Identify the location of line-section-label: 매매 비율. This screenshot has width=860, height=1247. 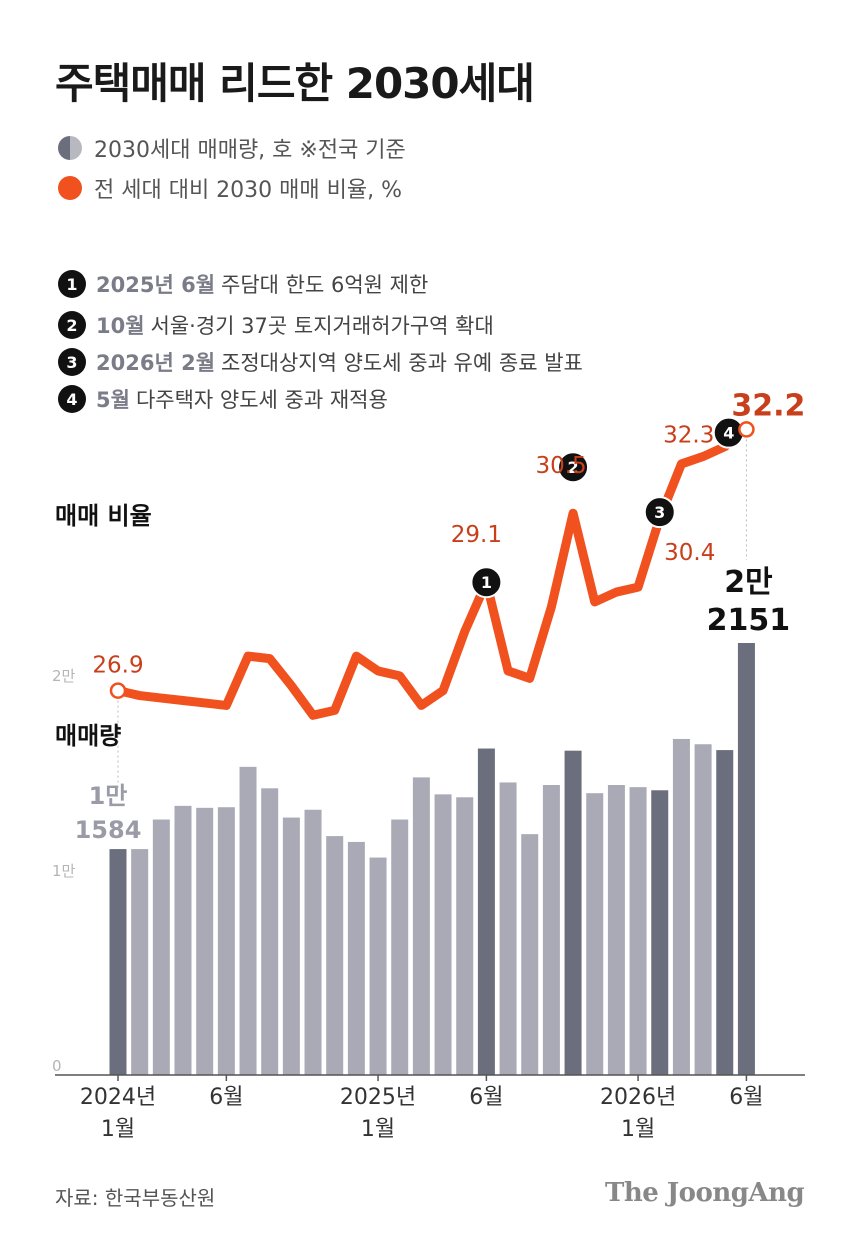
(103, 516).